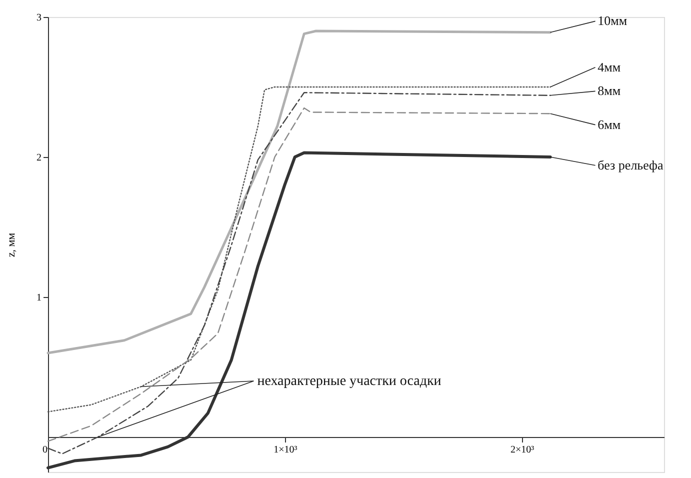 Image resolution: width=691 pixels, height=478 pixels. Describe the element at coordinates (39, 18) in the screenshot. I see `y-tick-label: 3` at that location.